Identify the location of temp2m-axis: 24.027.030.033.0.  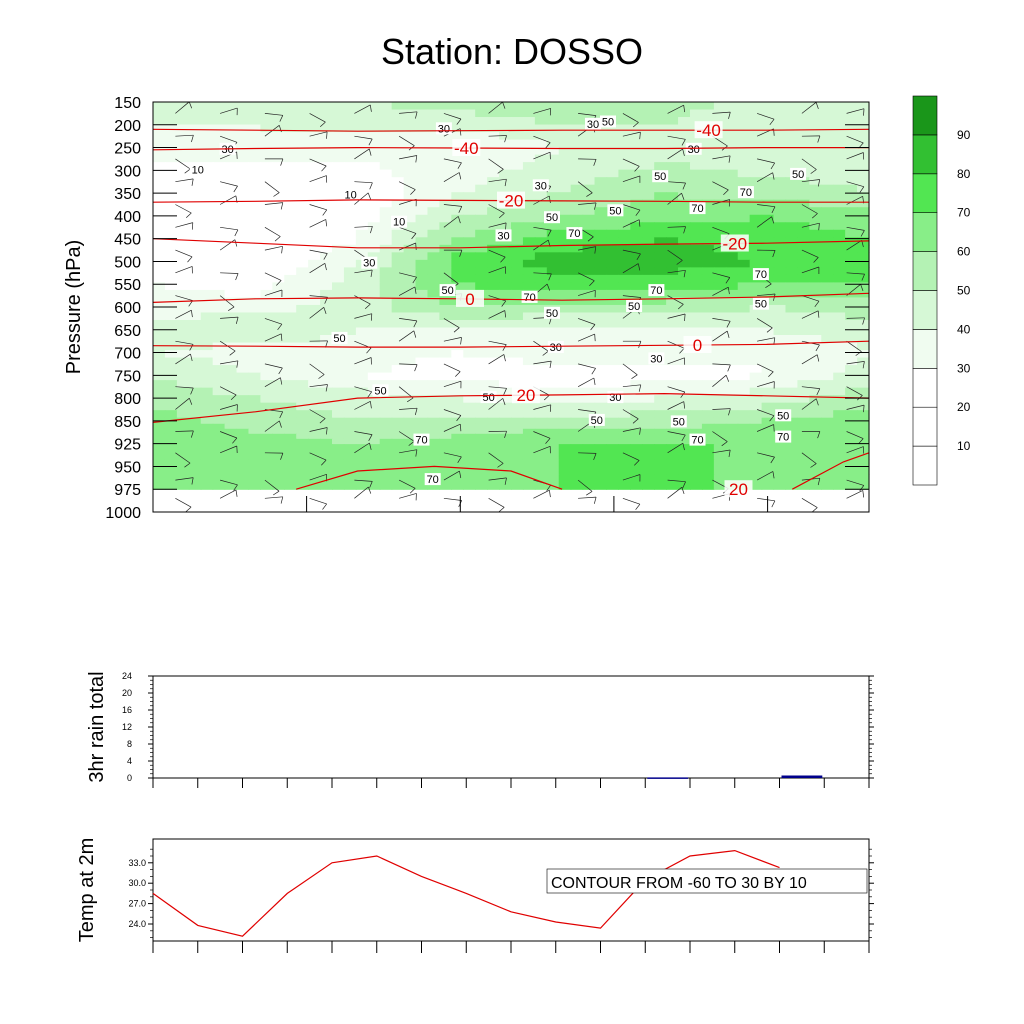
(501, 900).